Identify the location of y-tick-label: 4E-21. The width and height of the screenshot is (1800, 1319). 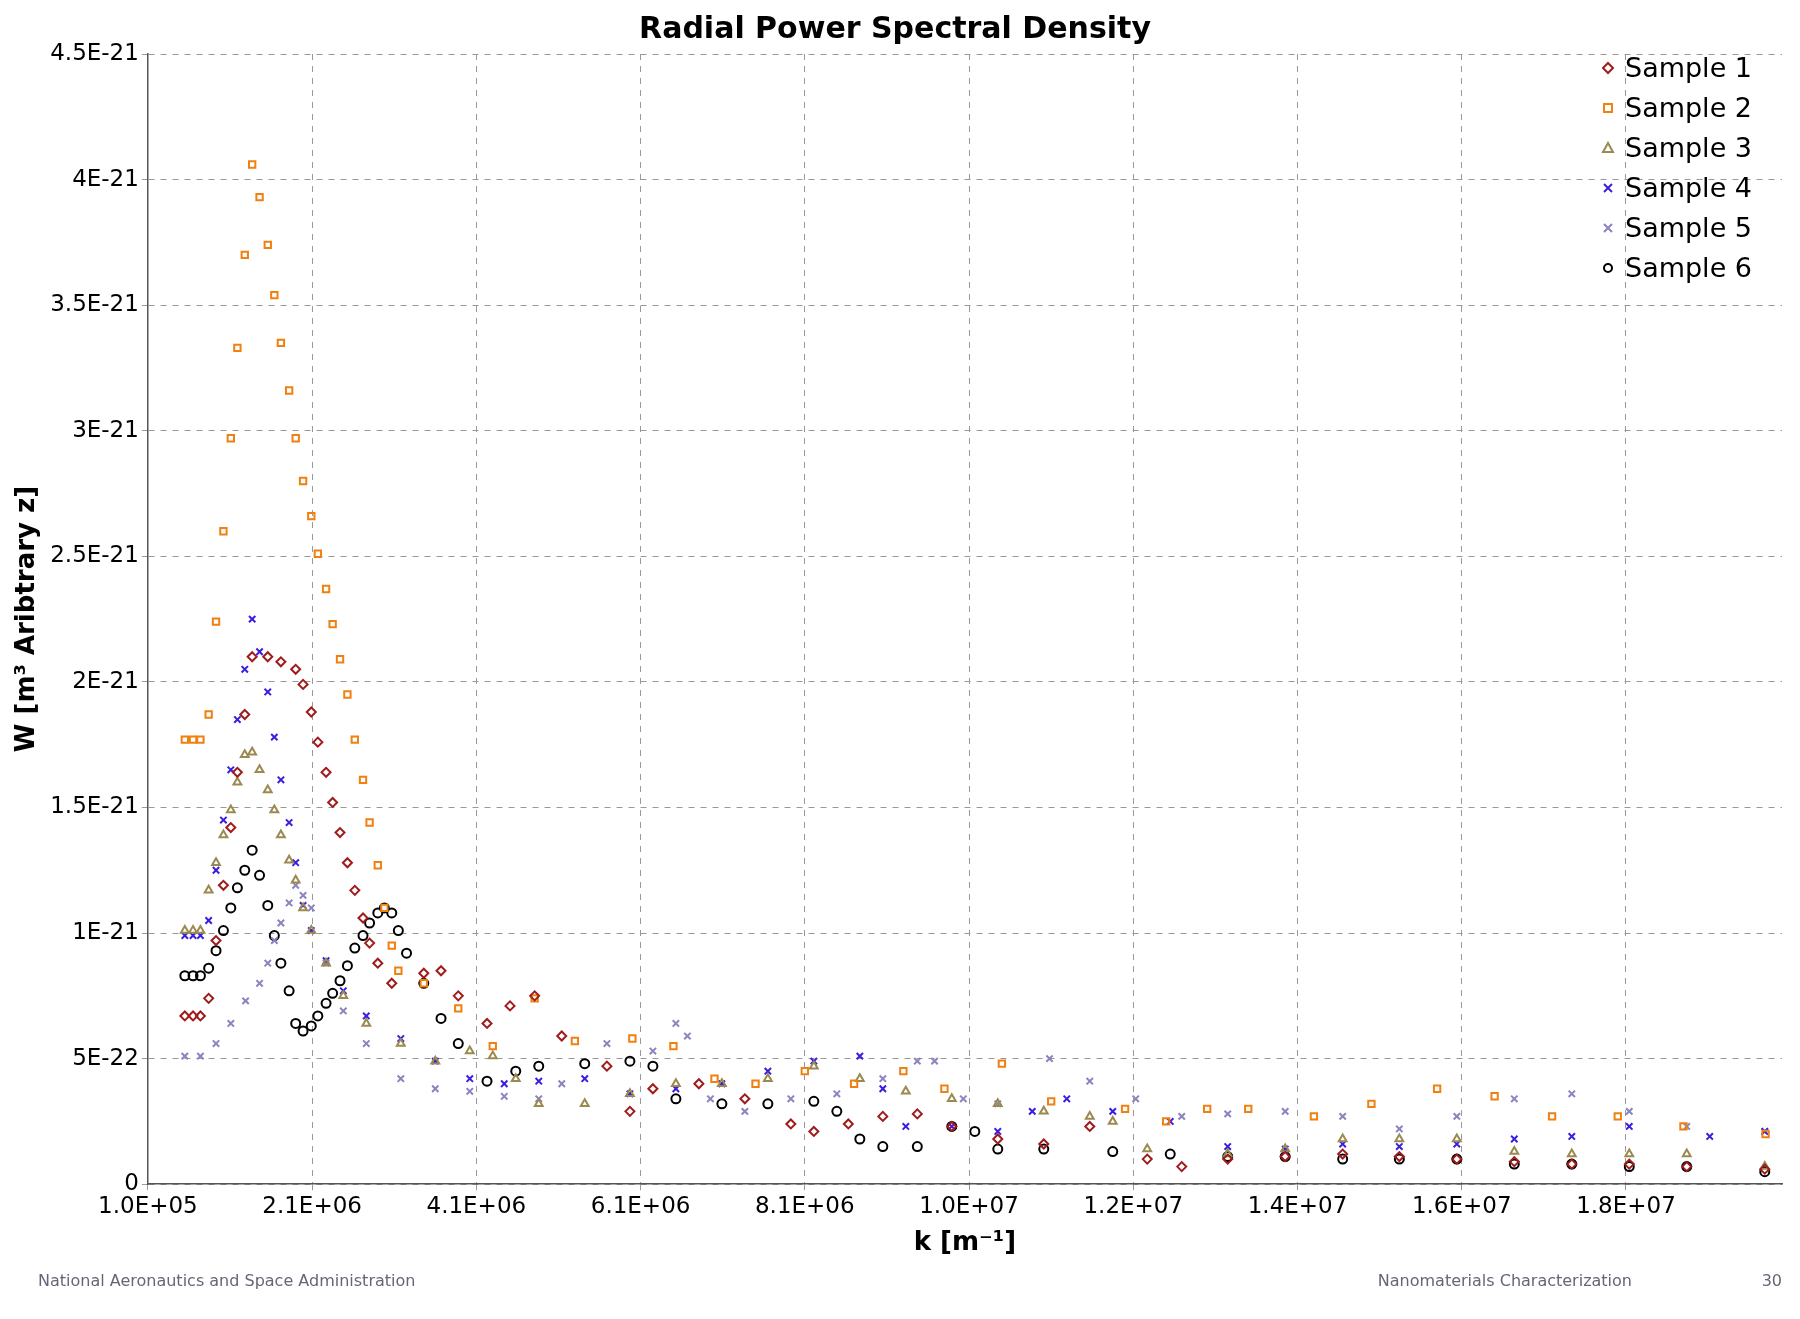
(105, 177).